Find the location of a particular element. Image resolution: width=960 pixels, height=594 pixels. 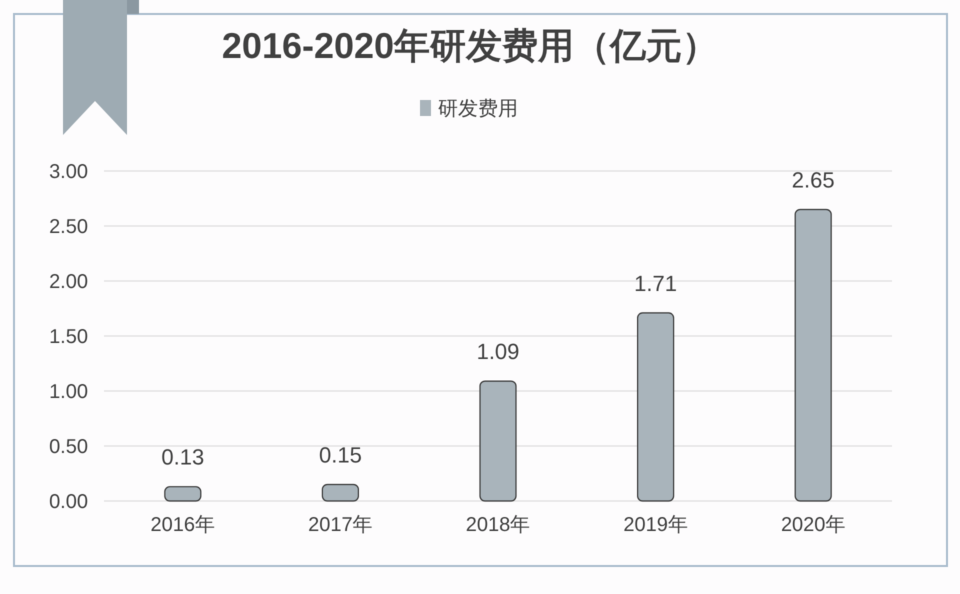

legend-label: 研发费用 is located at coordinates (478, 109).